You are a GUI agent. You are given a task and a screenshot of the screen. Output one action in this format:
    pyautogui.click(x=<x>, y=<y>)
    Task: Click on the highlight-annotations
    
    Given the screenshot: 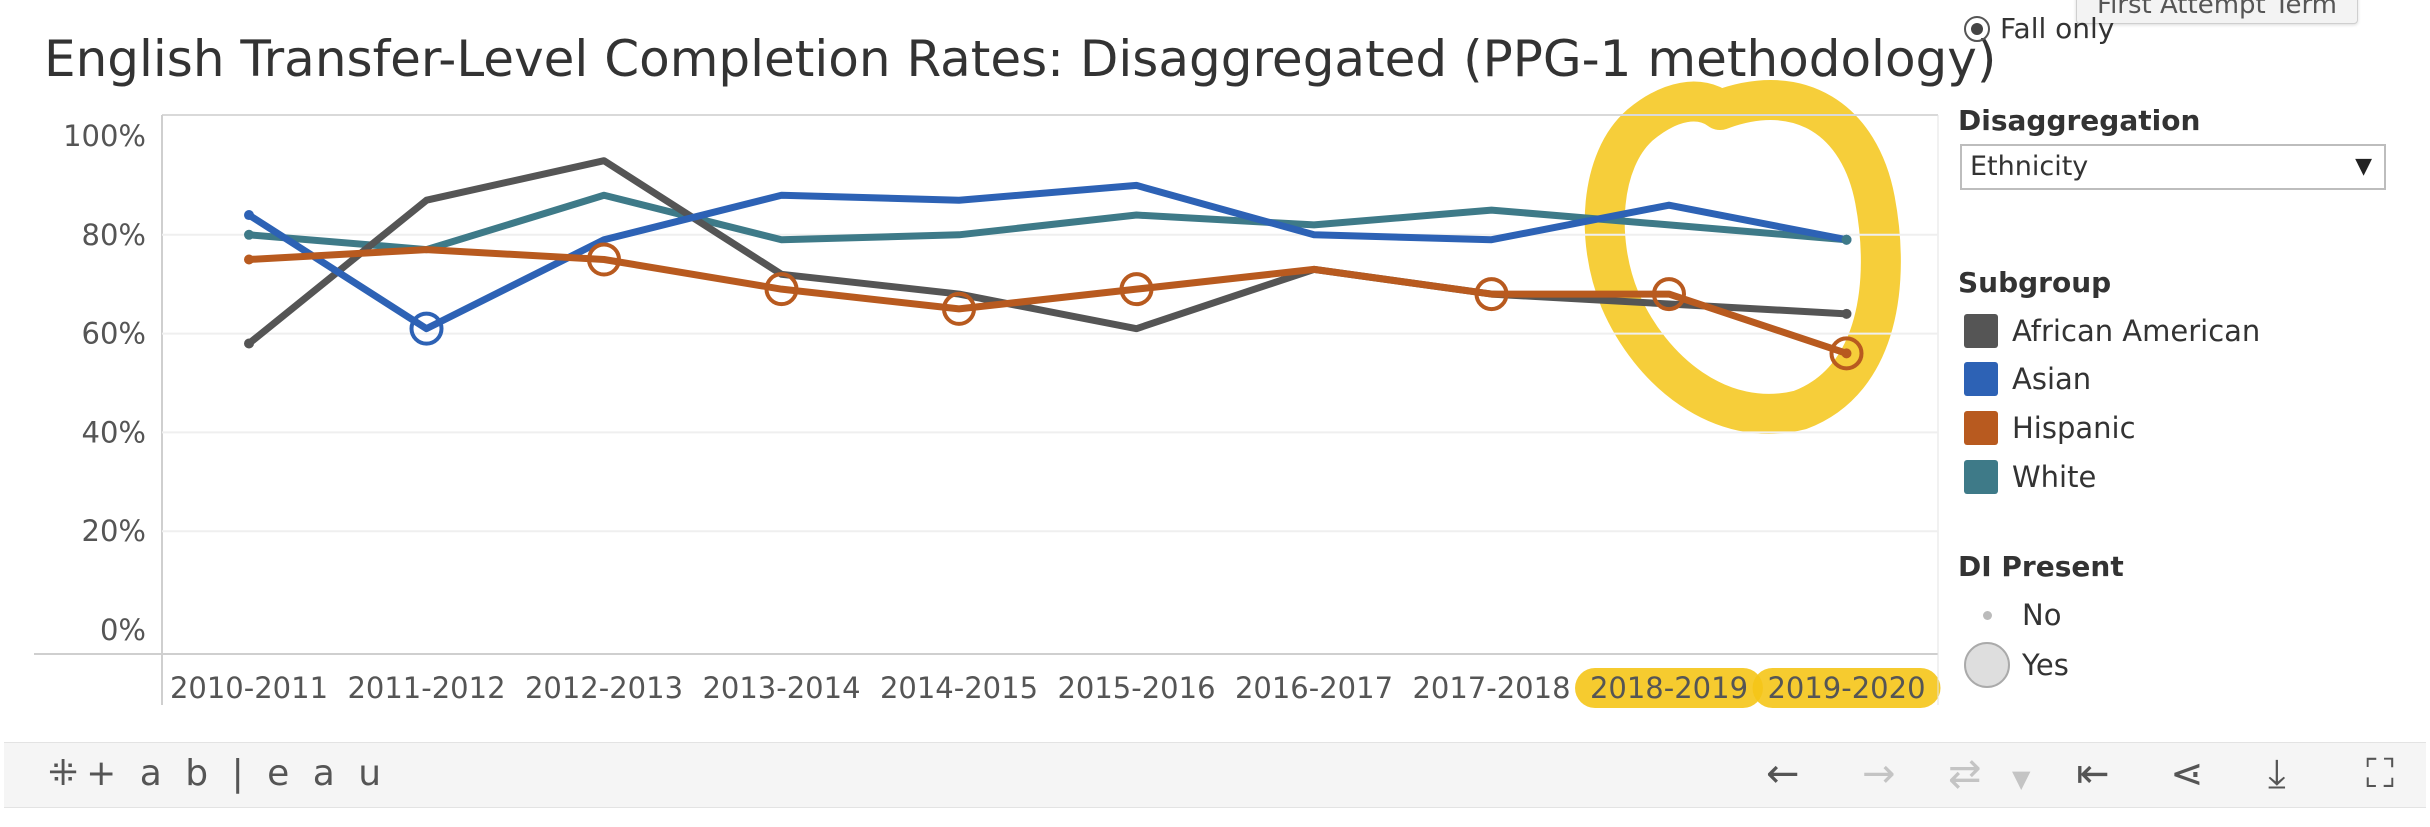 What is the action you would take?
    pyautogui.click(x=1758, y=394)
    